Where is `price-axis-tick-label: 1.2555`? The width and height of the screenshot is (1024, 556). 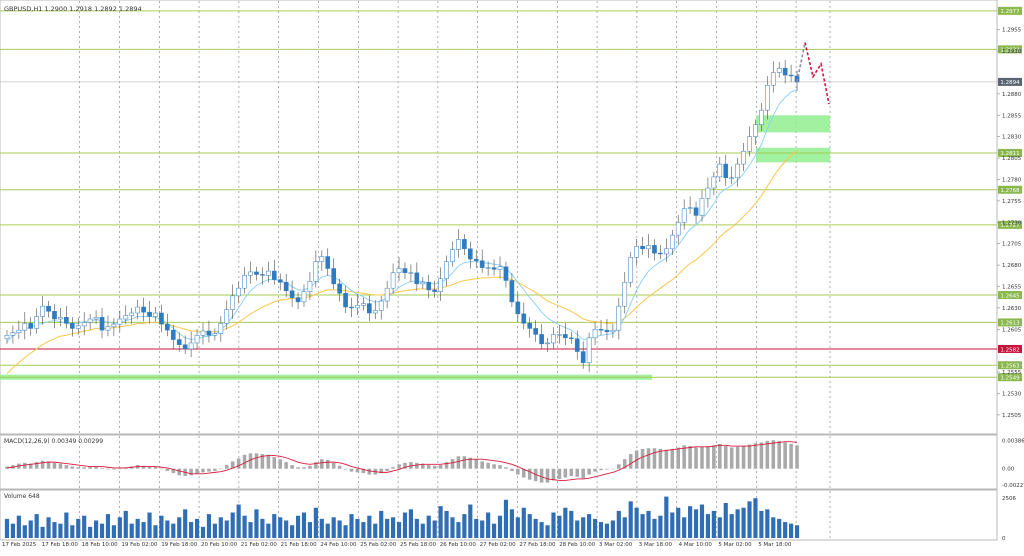
price-axis-tick-label: 1.2555 is located at coordinates (1012, 373).